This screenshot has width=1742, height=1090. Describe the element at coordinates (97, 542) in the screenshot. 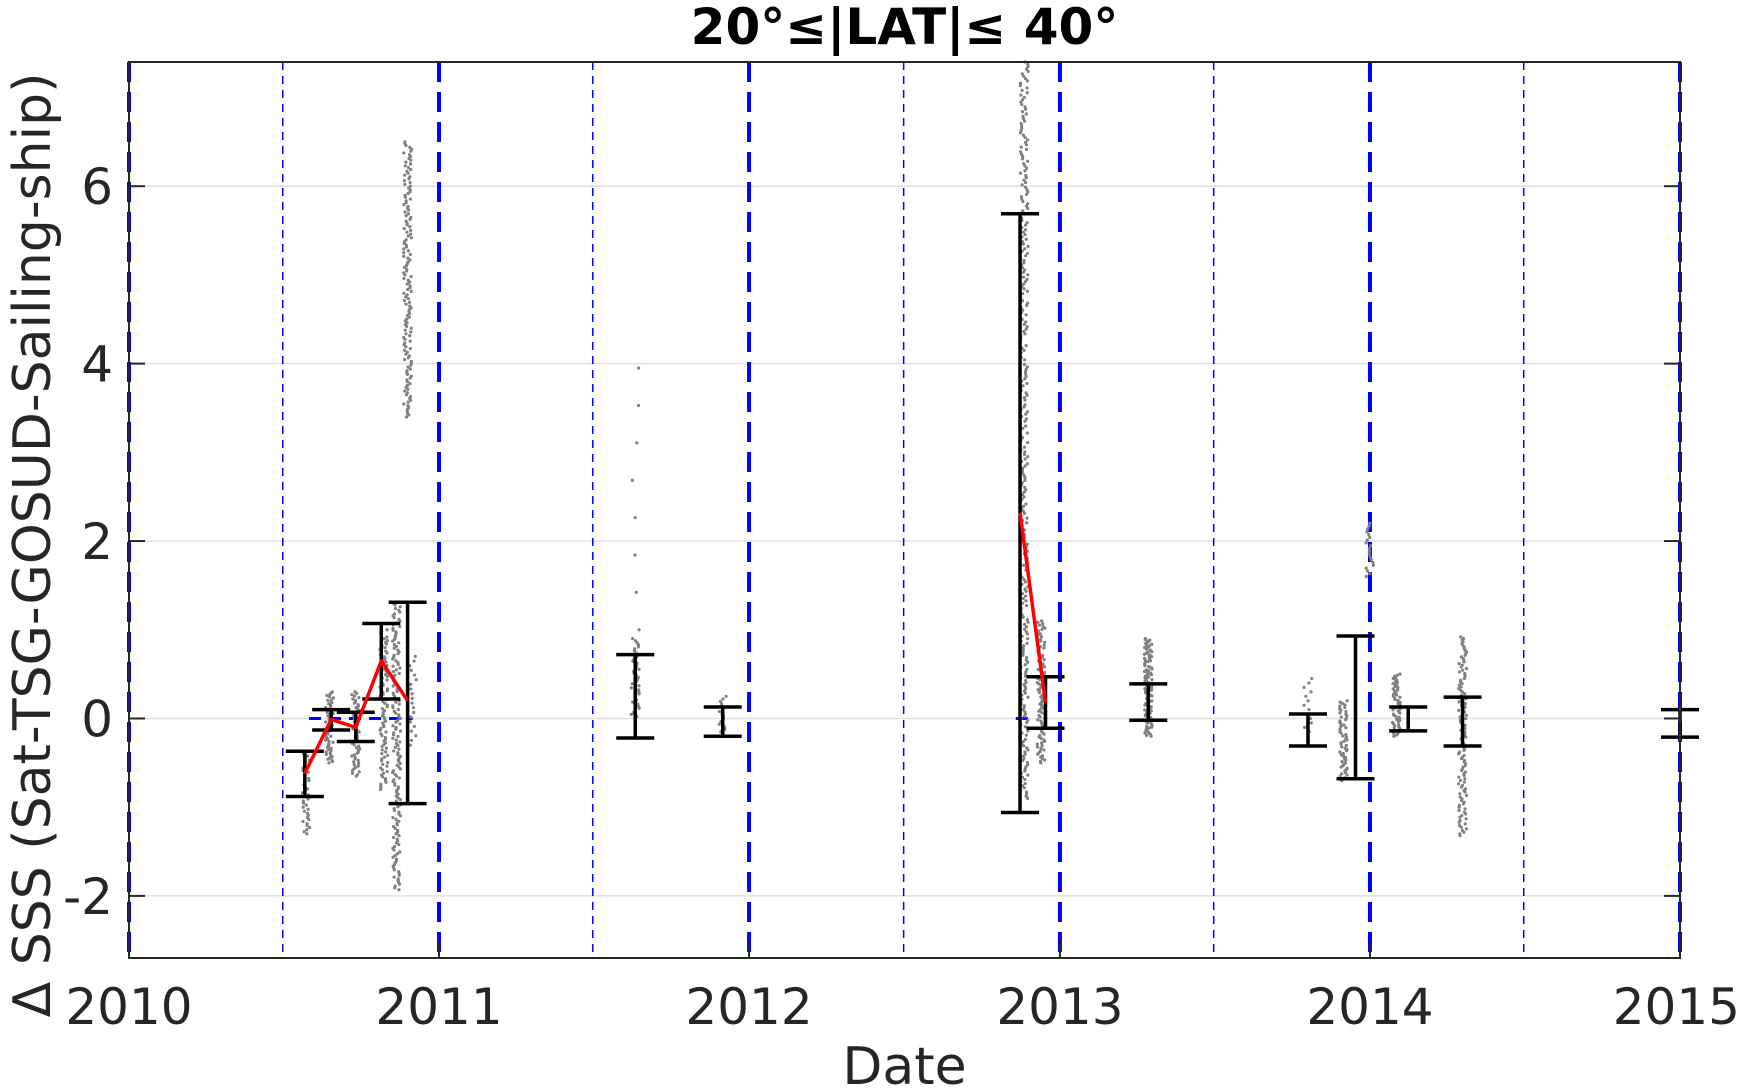

I see `y-tick-label: 2` at that location.